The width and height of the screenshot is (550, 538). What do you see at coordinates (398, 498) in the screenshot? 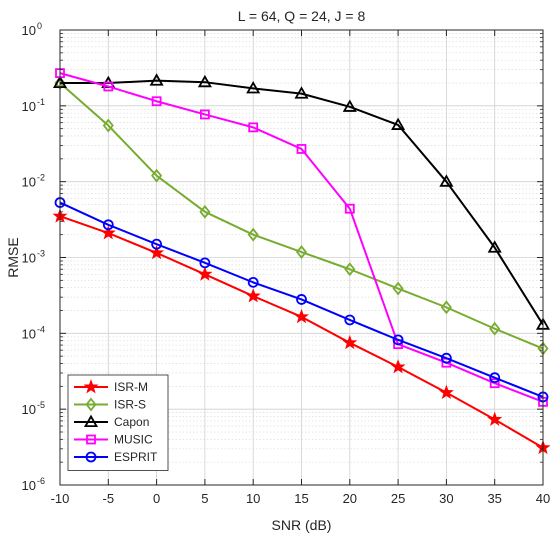
I see `x-tick-label: 25` at bounding box center [398, 498].